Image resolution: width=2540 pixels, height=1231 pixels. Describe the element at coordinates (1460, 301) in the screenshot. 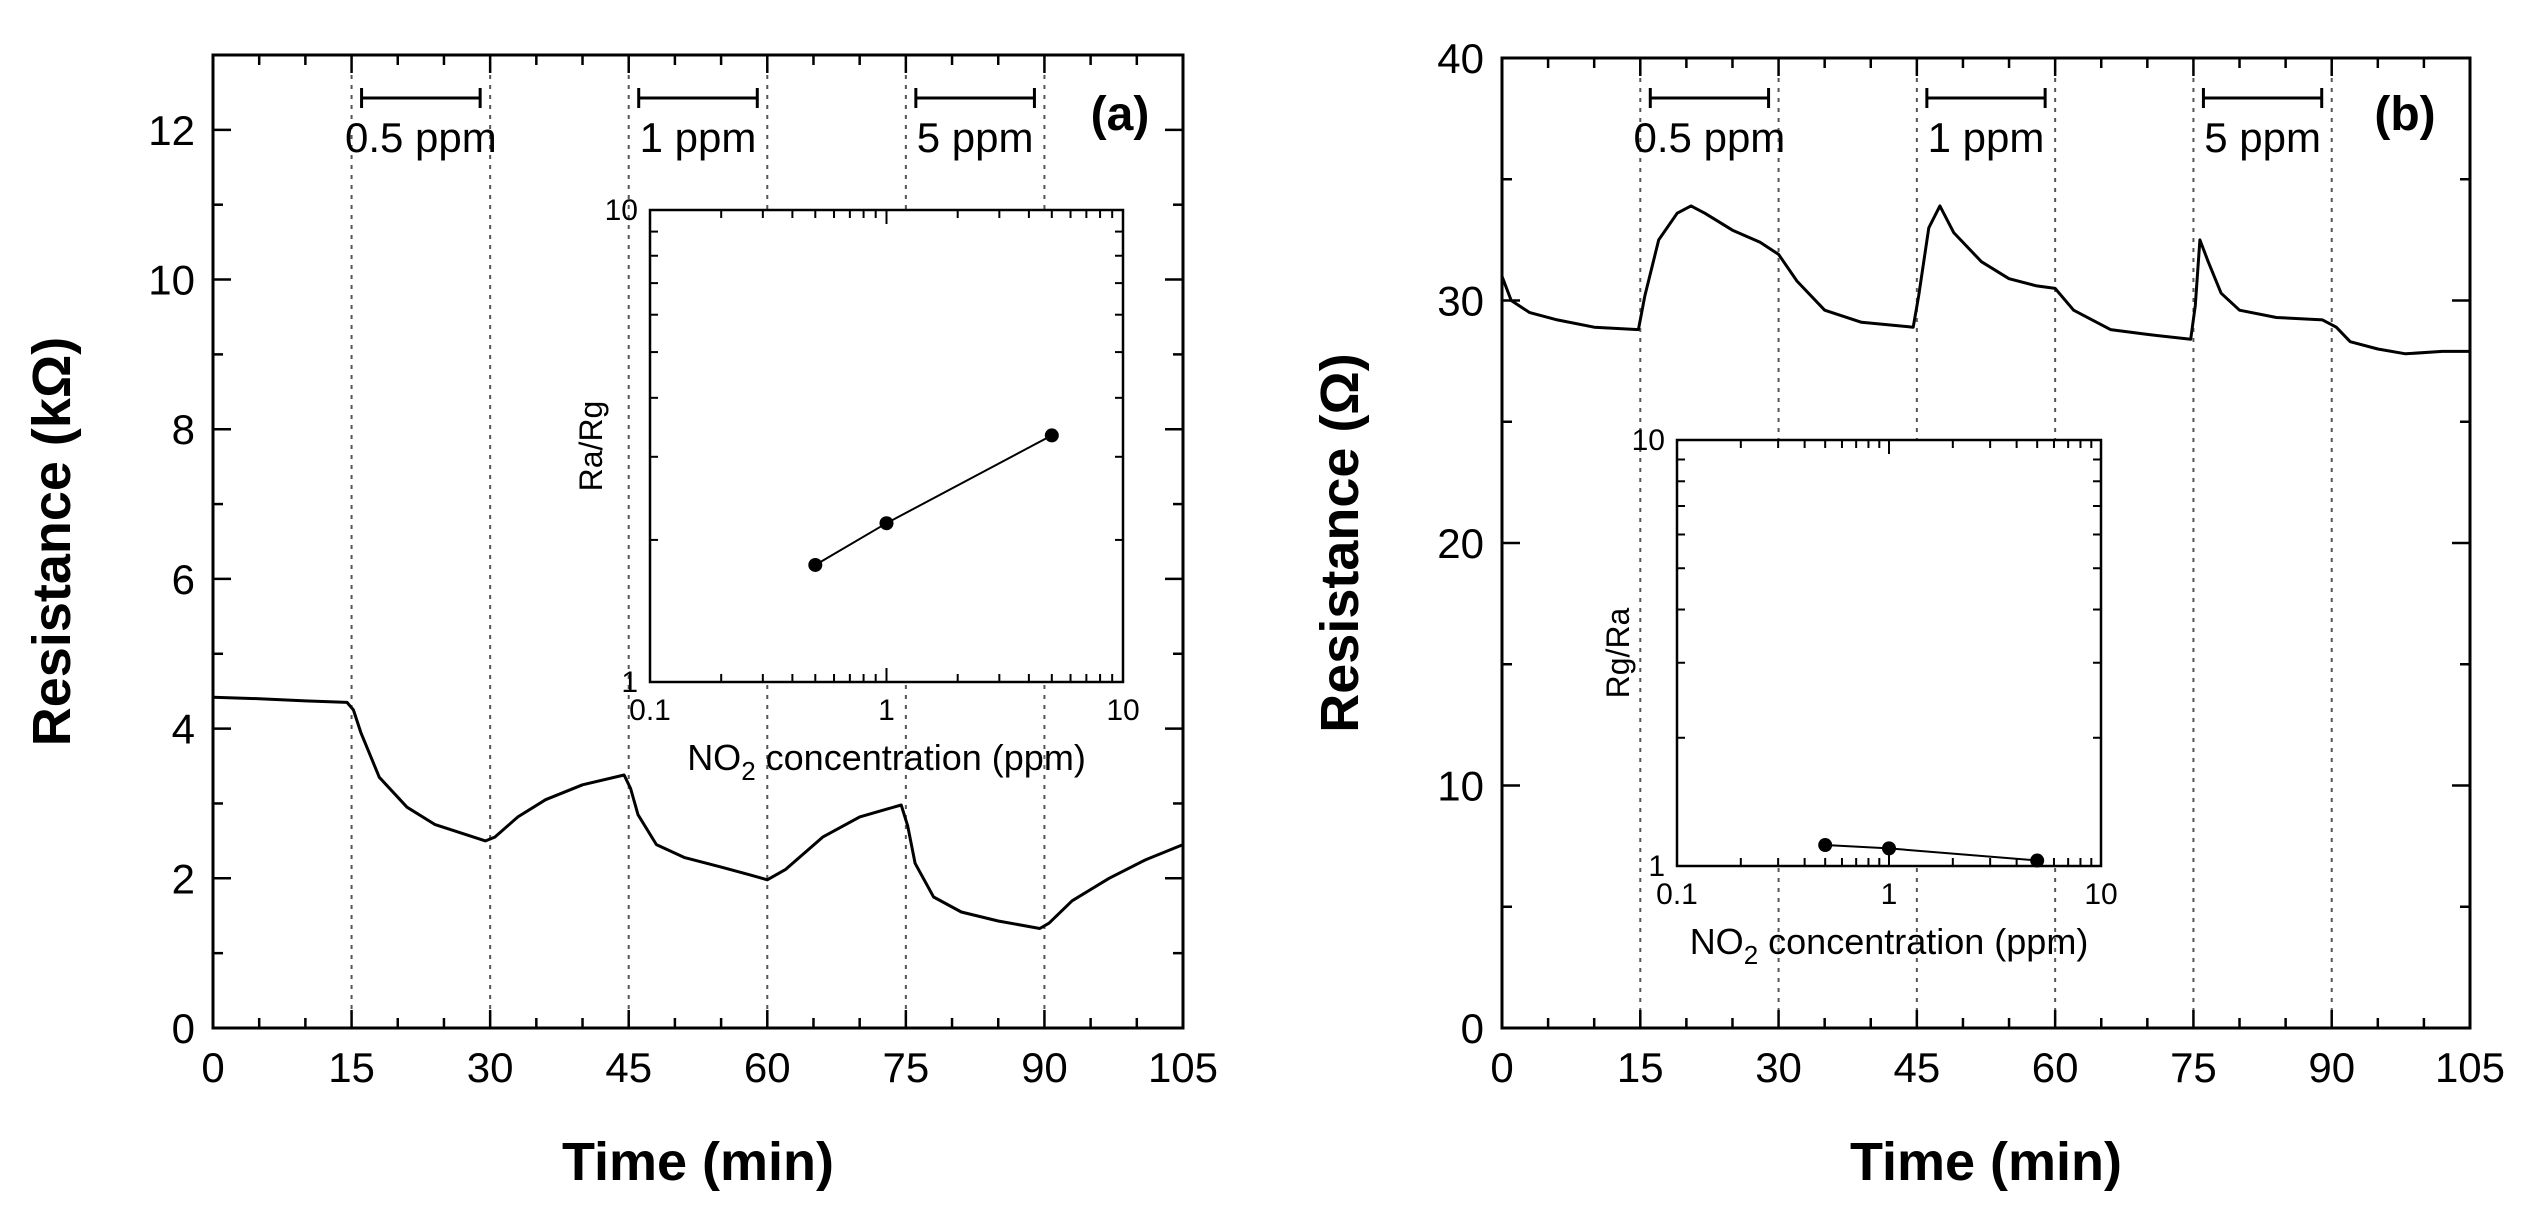

I see `y-tick-label: 30` at that location.